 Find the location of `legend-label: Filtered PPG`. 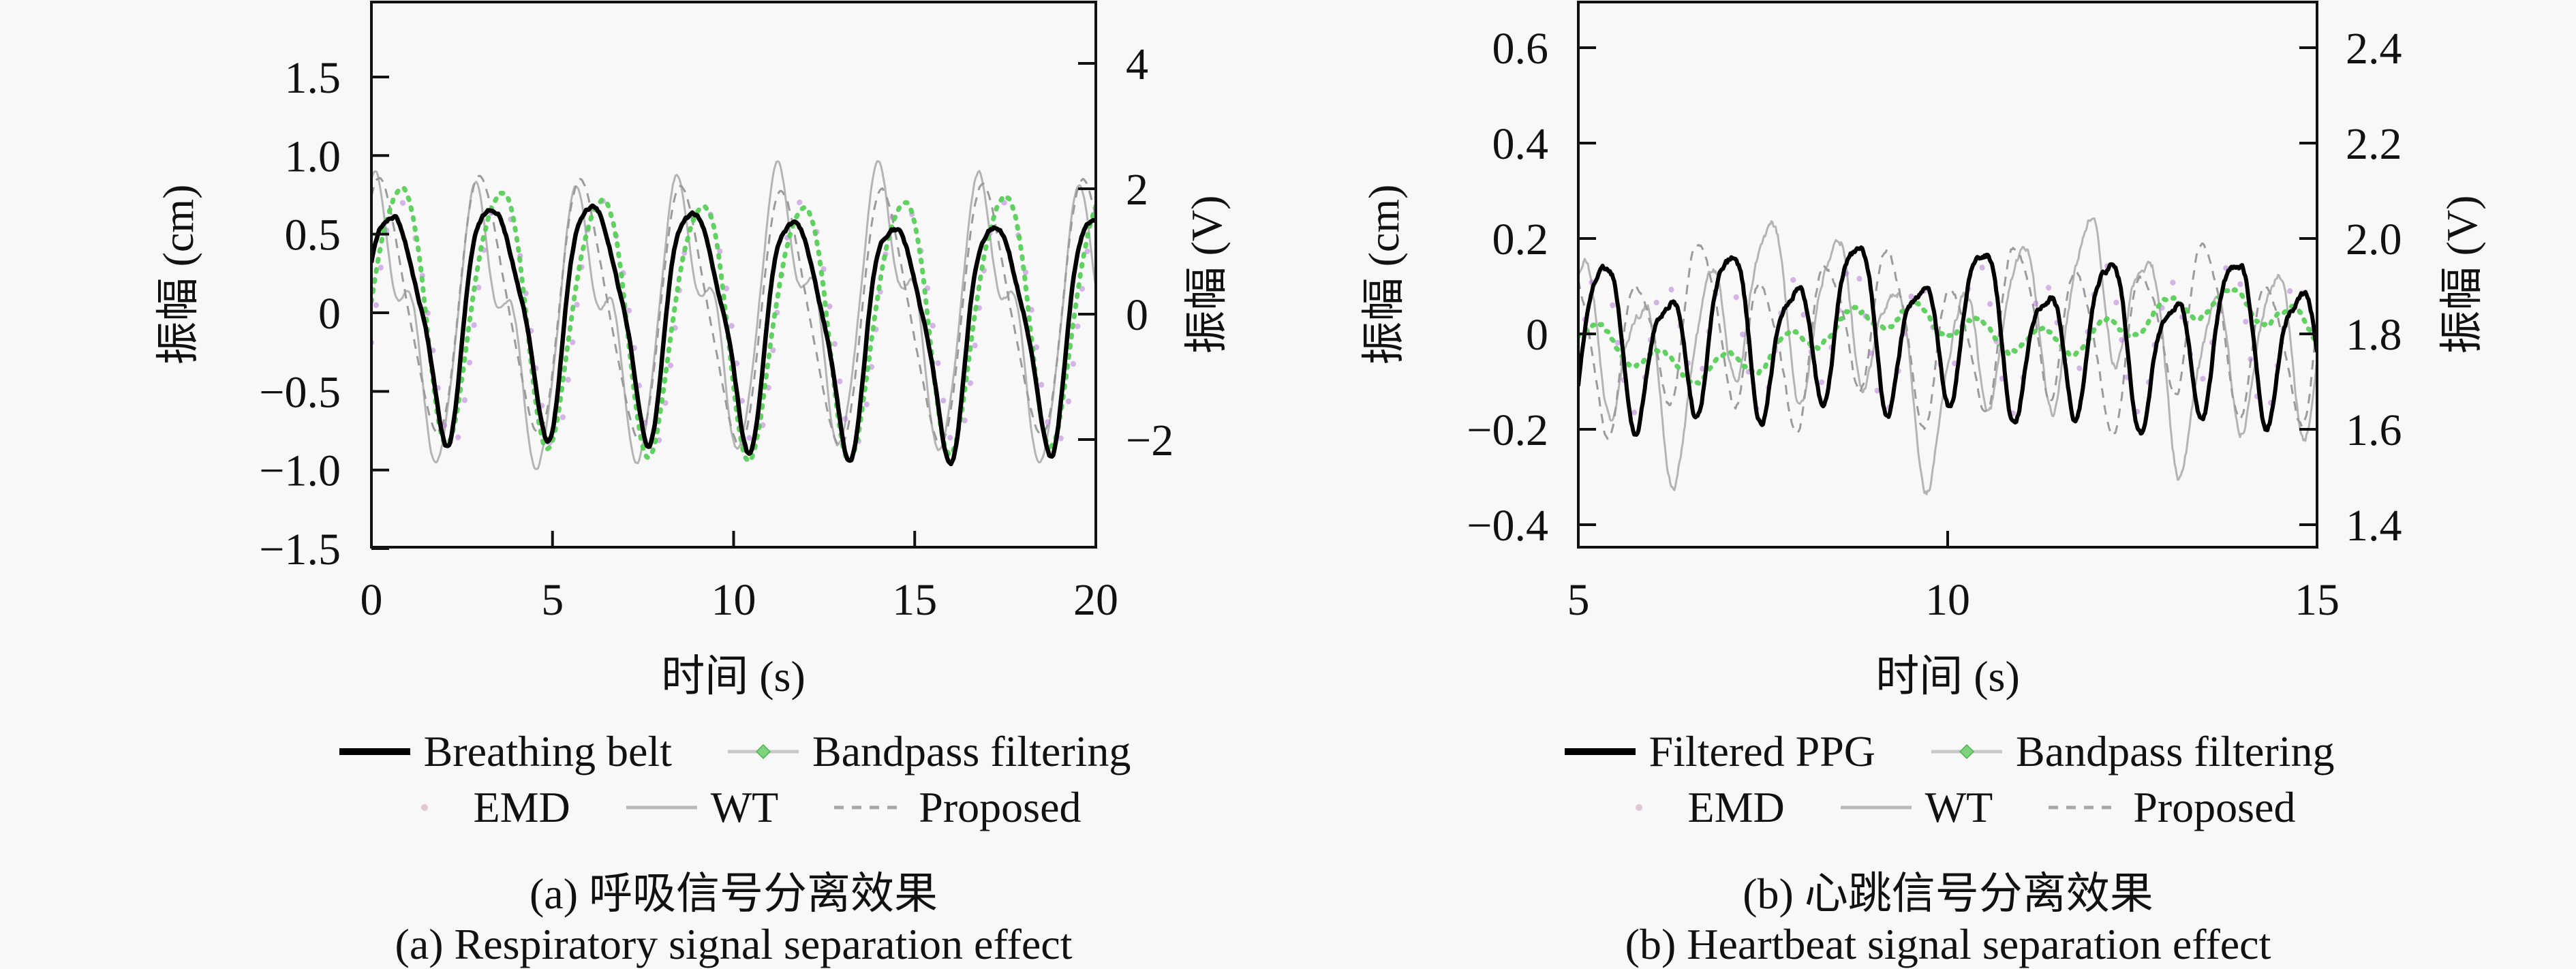

legend-label: Filtered PPG is located at coordinates (1762, 751).